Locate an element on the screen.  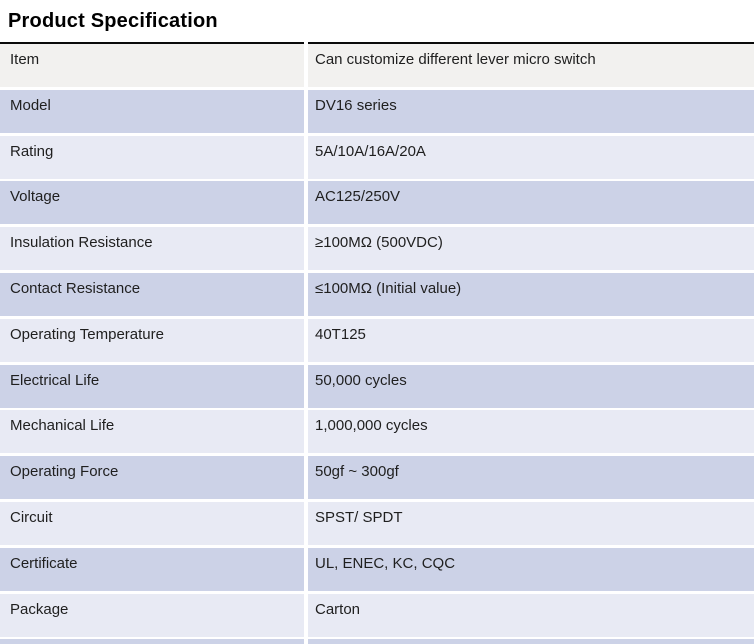
table-row: Rating 5A/10A/16A/20A is located at coordinates (377, 157).